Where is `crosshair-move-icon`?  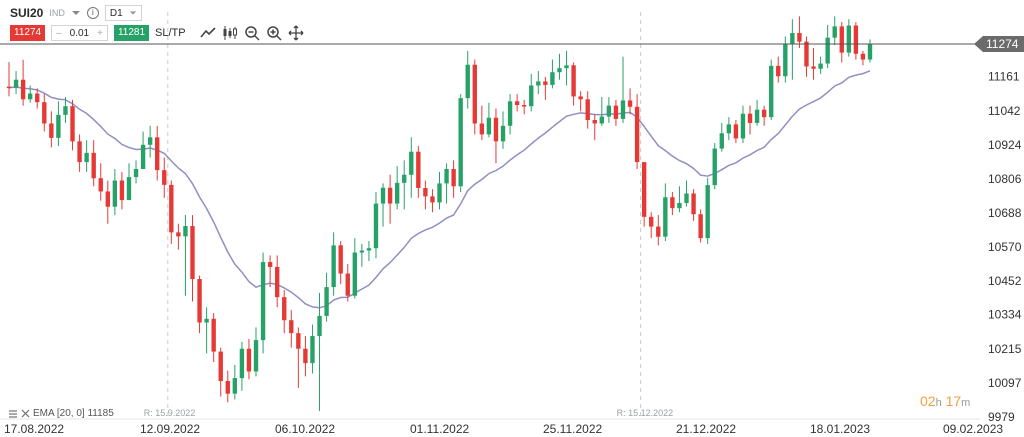 crosshair-move-icon is located at coordinates (296, 33).